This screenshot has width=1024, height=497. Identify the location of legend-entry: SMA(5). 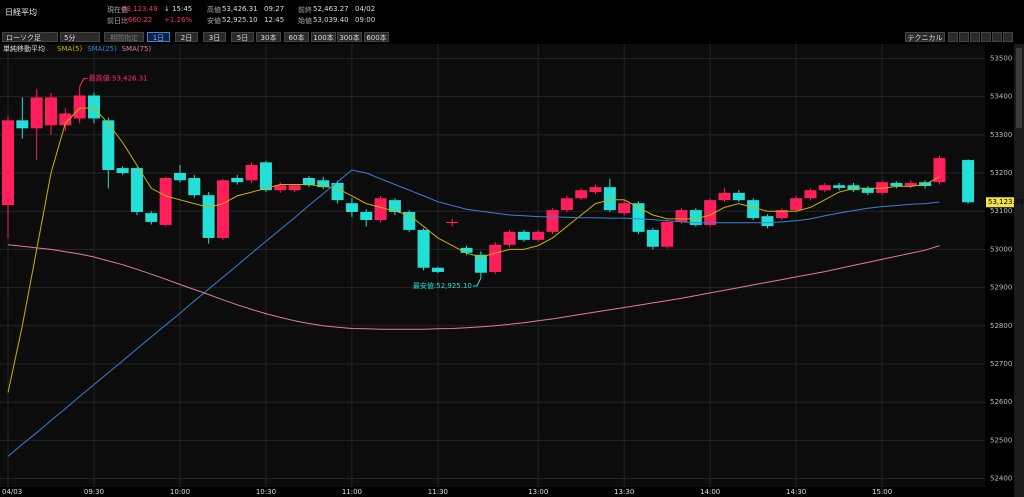
(69, 49).